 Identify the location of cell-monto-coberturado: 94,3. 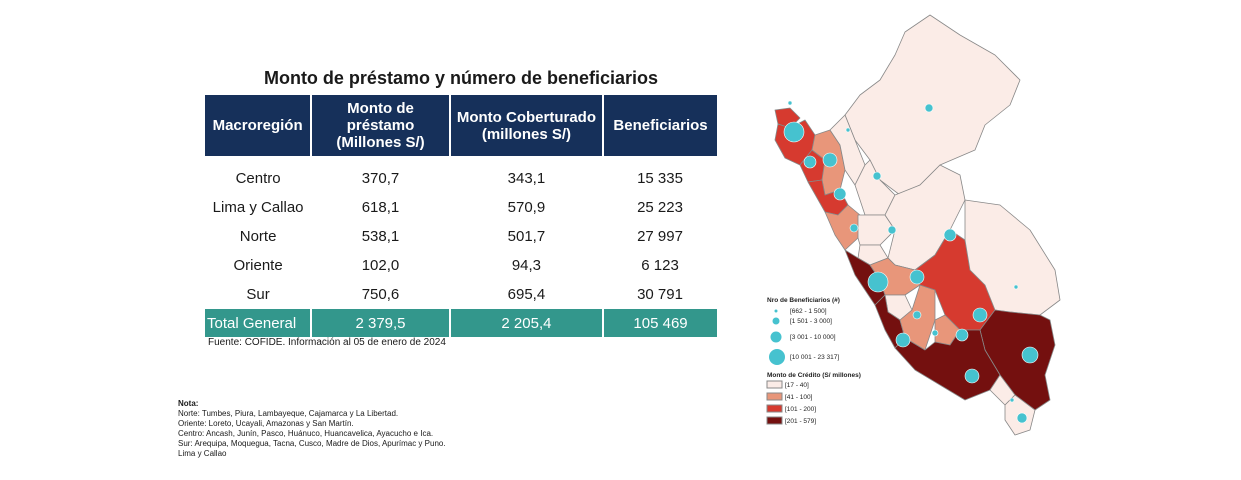
(526, 265).